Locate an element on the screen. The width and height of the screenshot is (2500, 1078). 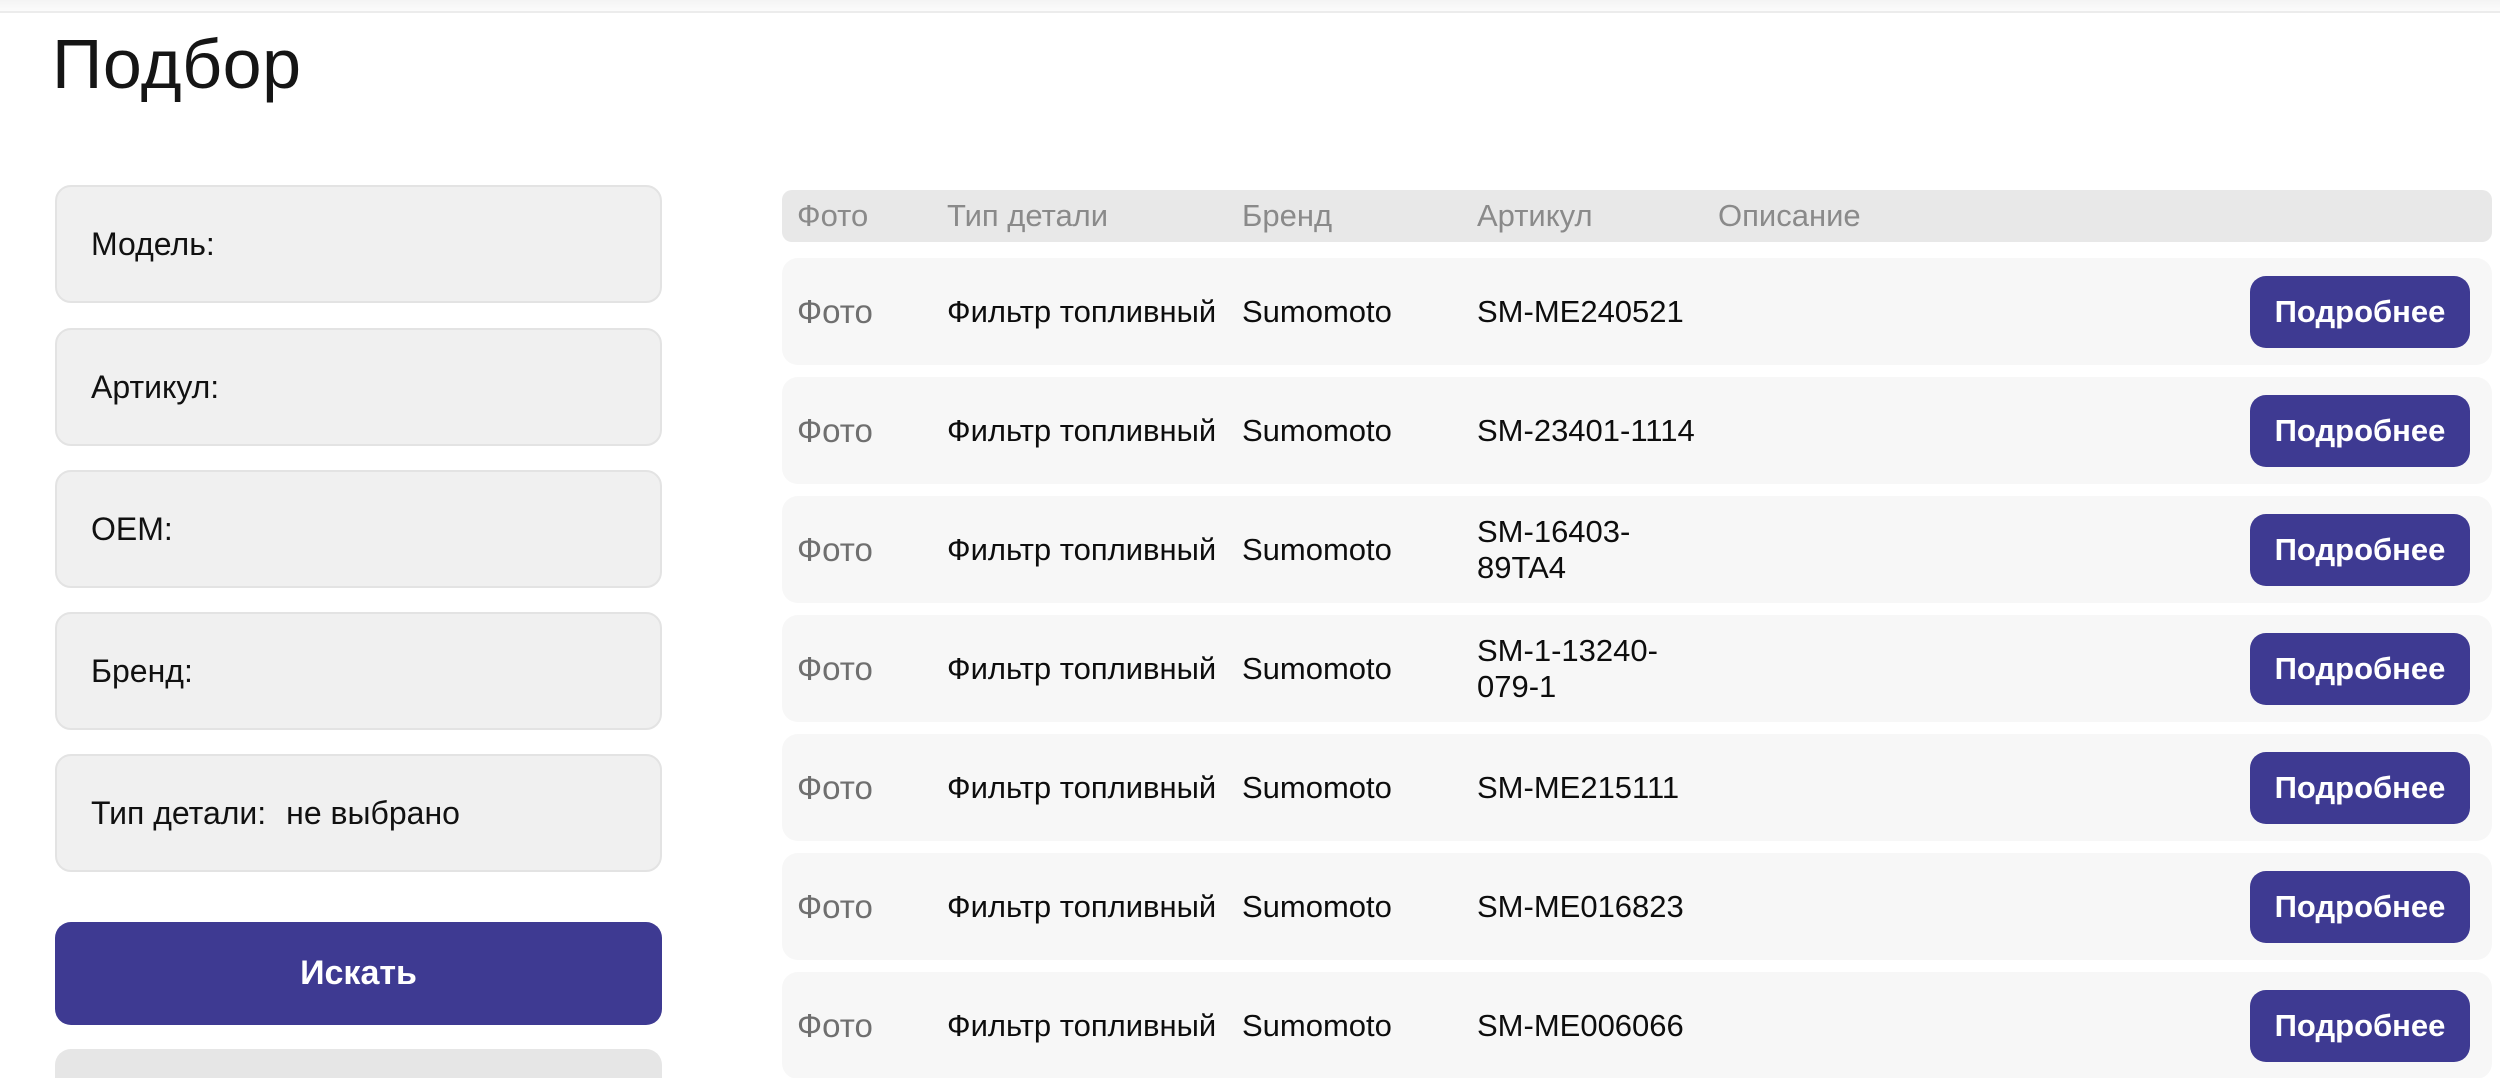
sidebar-extra-box is located at coordinates (358, 1063).